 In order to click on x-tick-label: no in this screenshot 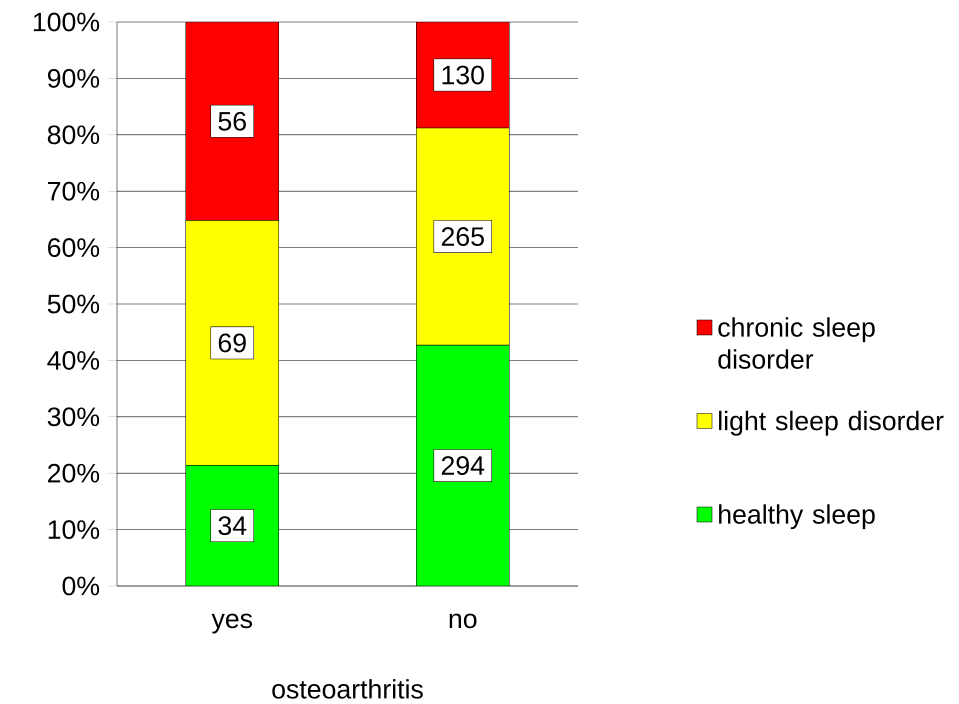, I will do `click(463, 621)`.